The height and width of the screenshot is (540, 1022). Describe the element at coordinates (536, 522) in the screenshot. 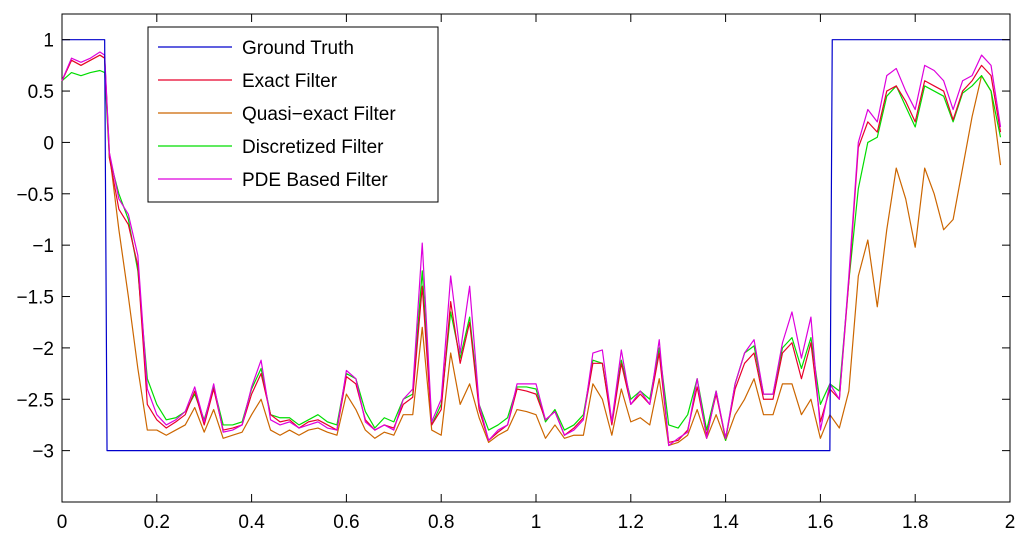

I see `x-tick-label: 1` at that location.